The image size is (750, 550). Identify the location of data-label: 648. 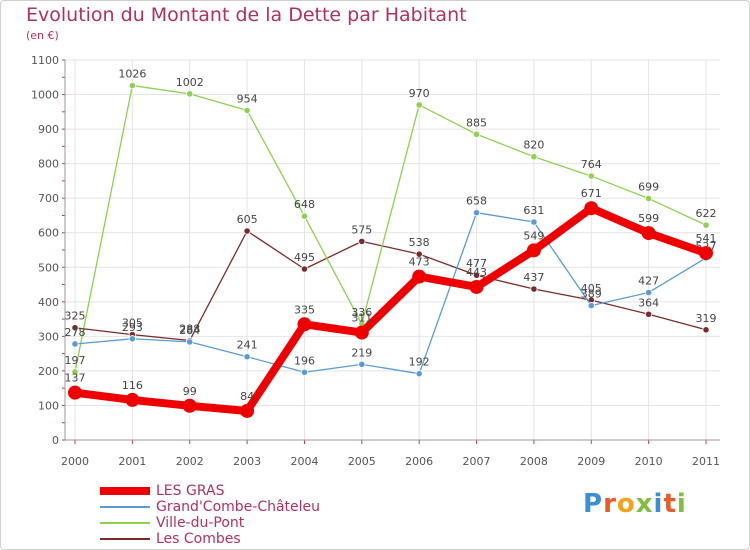
(304, 204).